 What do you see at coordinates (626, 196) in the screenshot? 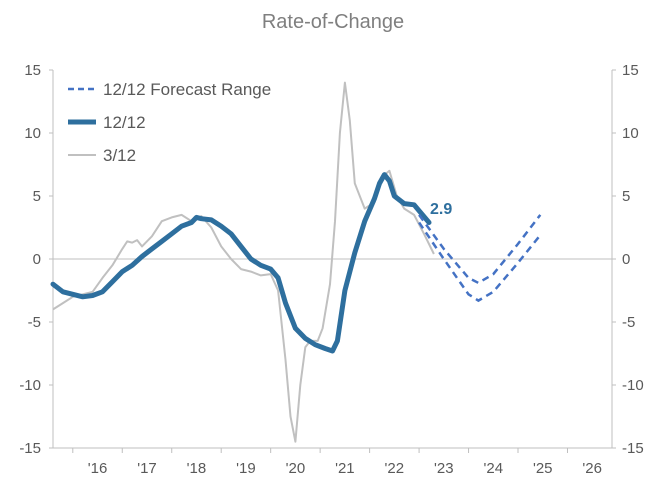
I see `y-tick-label-right: 5` at bounding box center [626, 196].